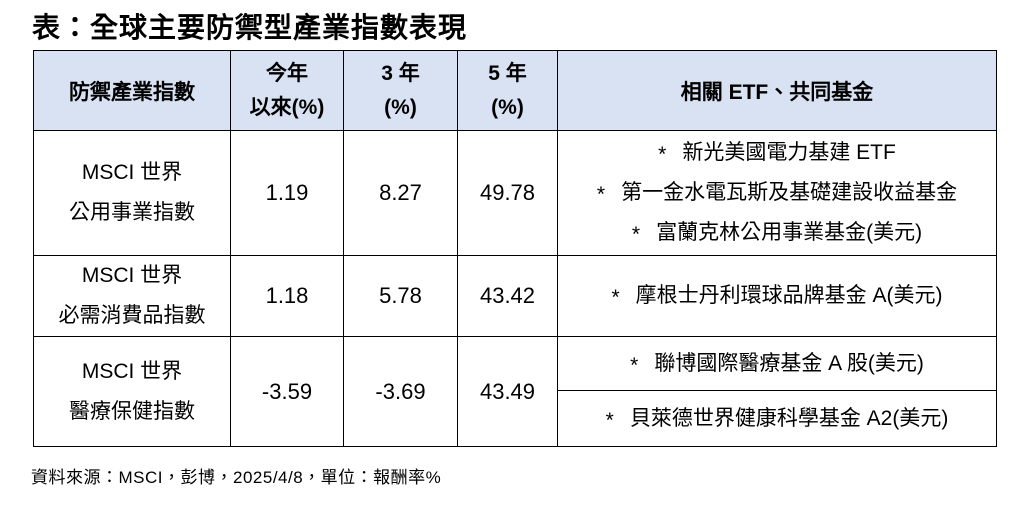  I want to click on ytd-value-cell: 1.19, so click(287, 193).